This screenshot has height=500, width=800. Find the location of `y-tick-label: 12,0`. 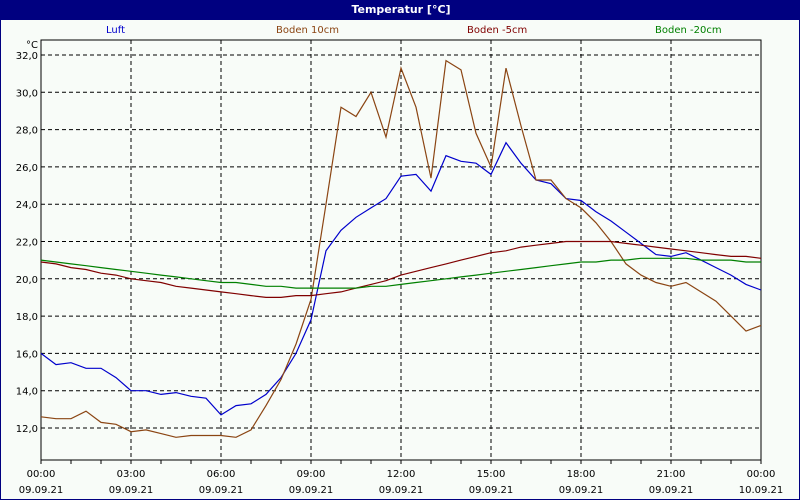

y-tick-label: 12,0 is located at coordinates (27, 429).